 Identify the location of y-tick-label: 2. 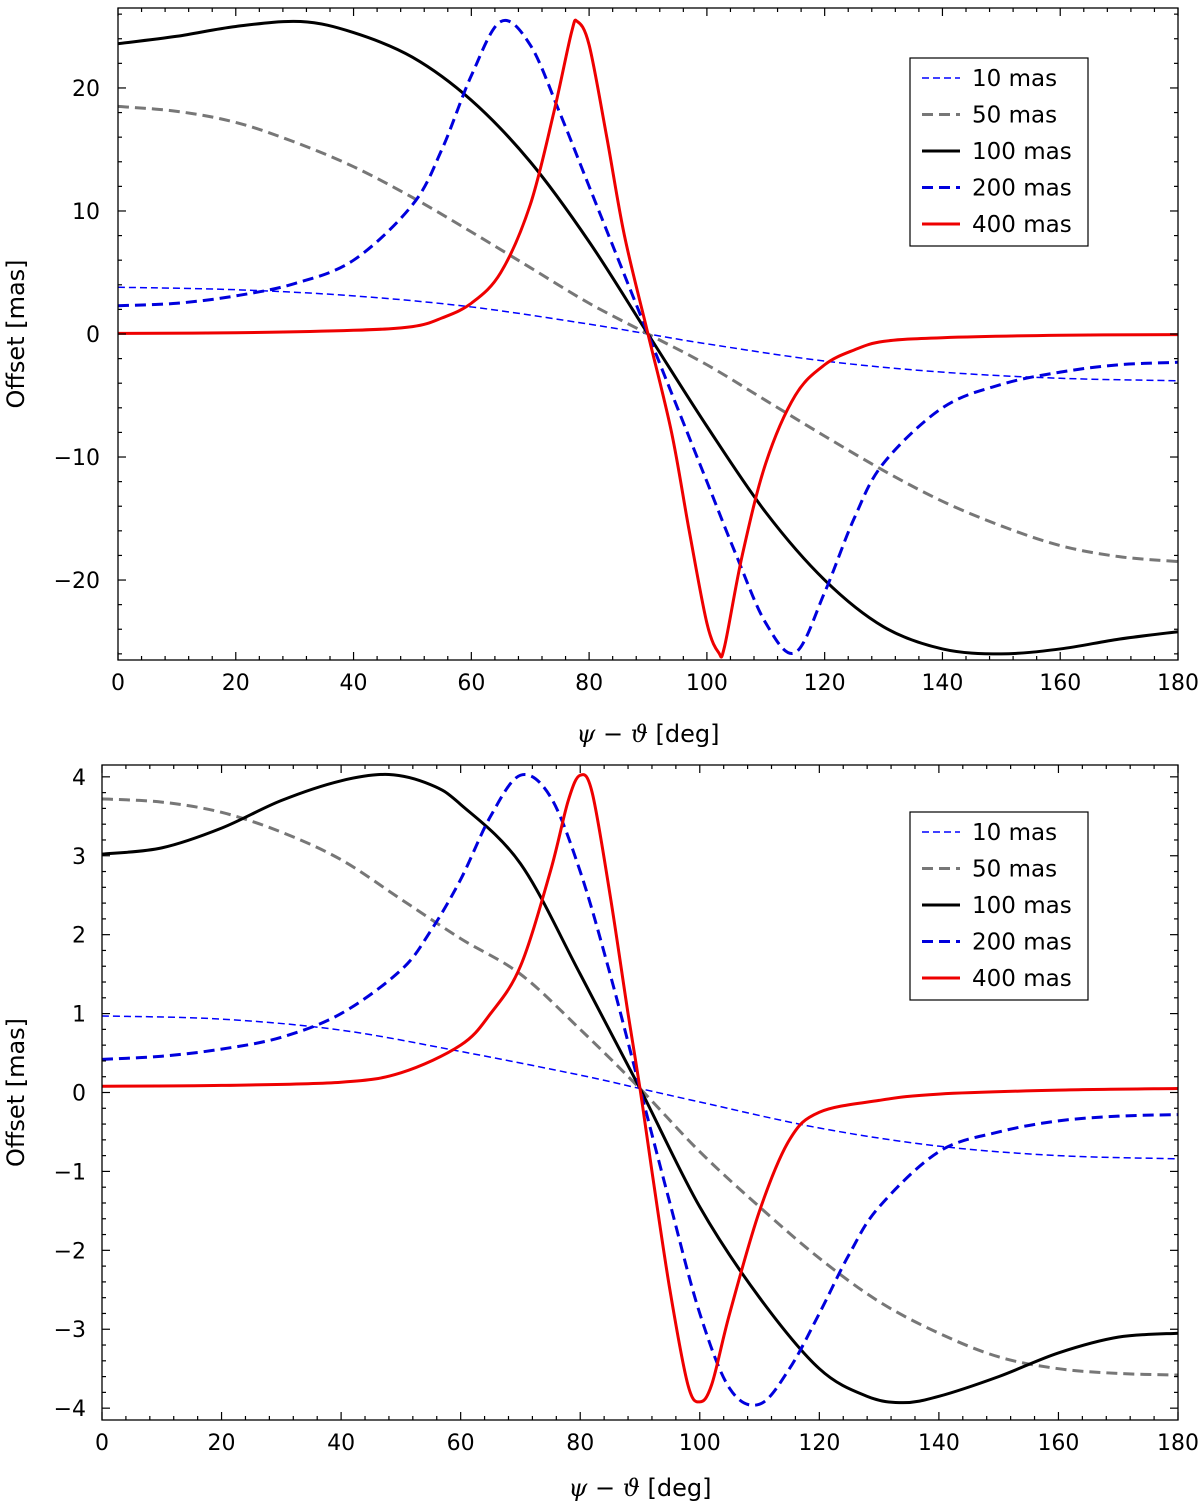
(79, 936).